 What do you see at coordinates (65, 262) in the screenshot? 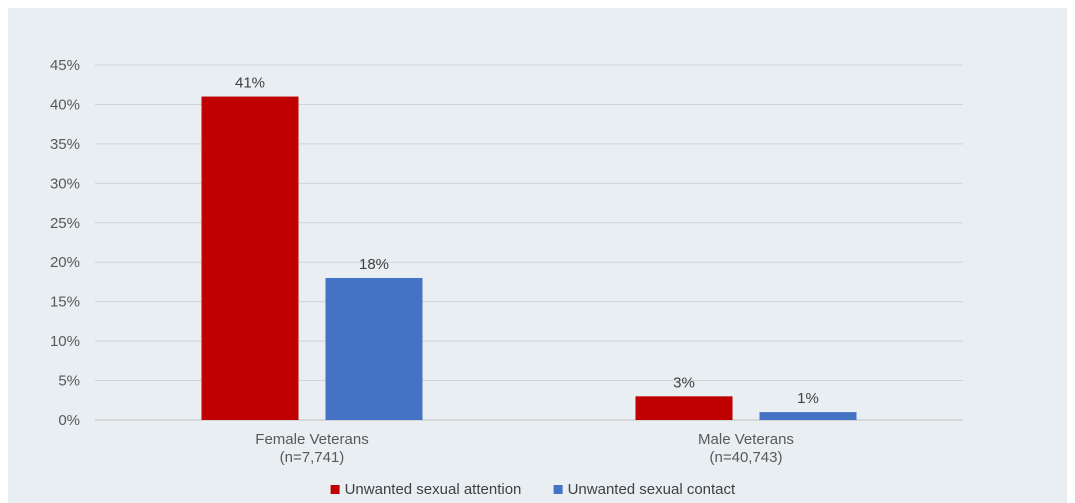
I see `y-tick-label: 20%` at bounding box center [65, 262].